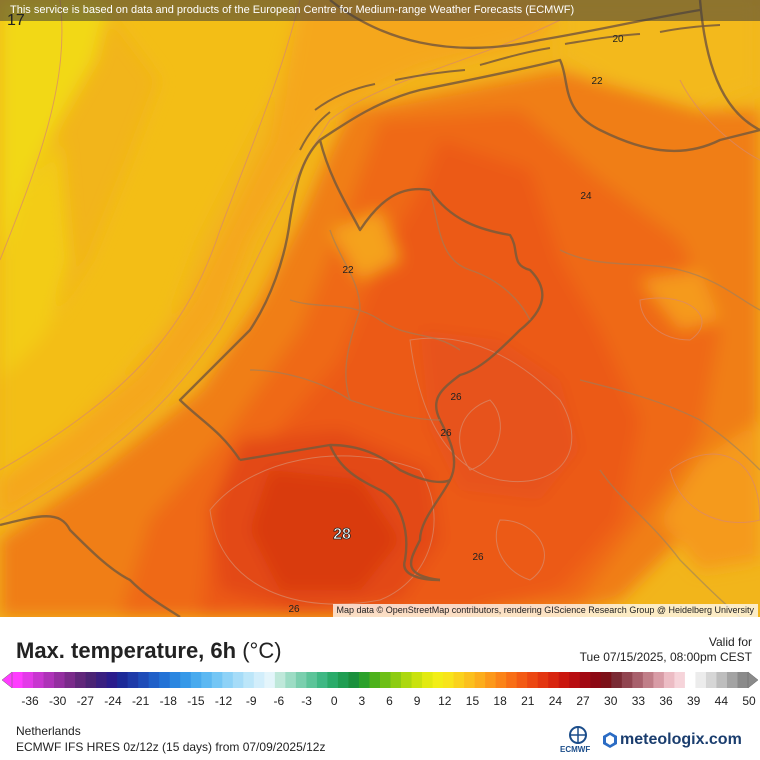 The height and width of the screenshot is (760, 760). Describe the element at coordinates (586, 196) in the screenshot. I see `contour-label: 24` at that location.